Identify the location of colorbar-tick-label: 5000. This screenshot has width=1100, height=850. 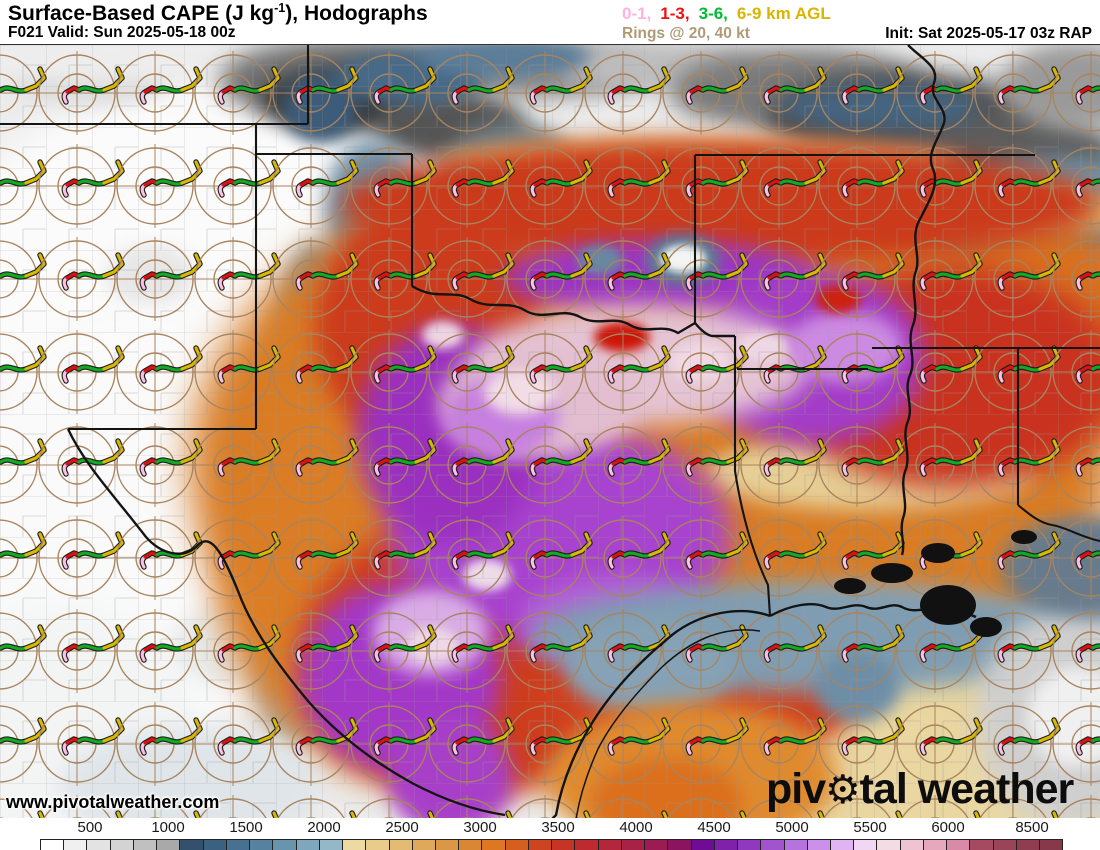
(792, 827).